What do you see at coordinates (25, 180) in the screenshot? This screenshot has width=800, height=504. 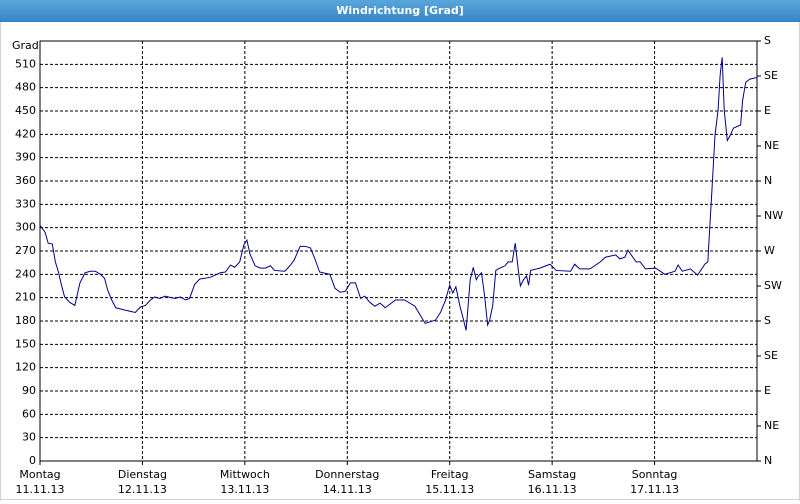 I see `y-tick-label: 360` at bounding box center [25, 180].